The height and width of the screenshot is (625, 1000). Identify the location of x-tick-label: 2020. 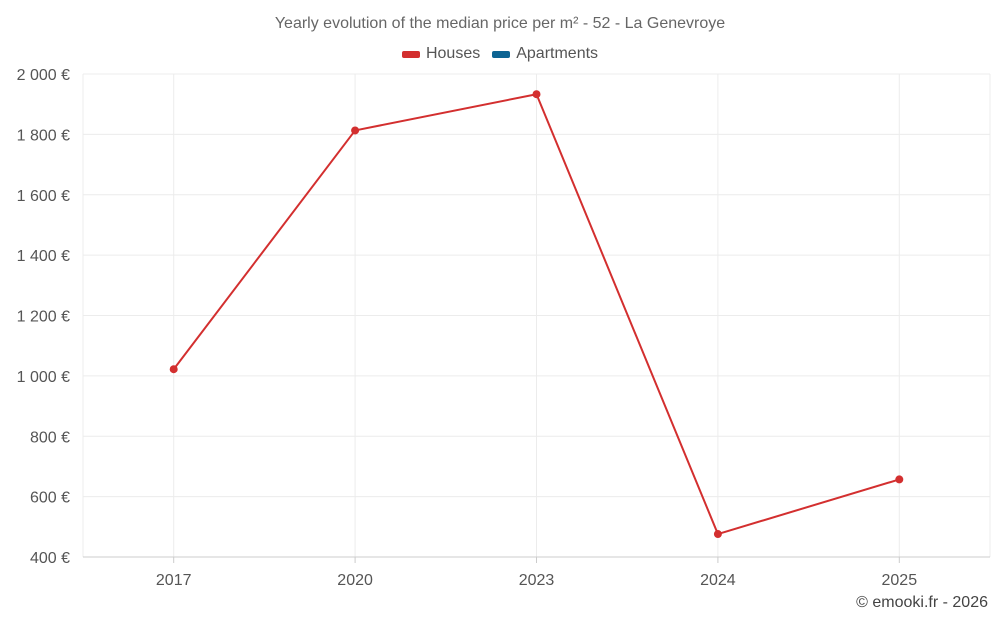
(355, 580).